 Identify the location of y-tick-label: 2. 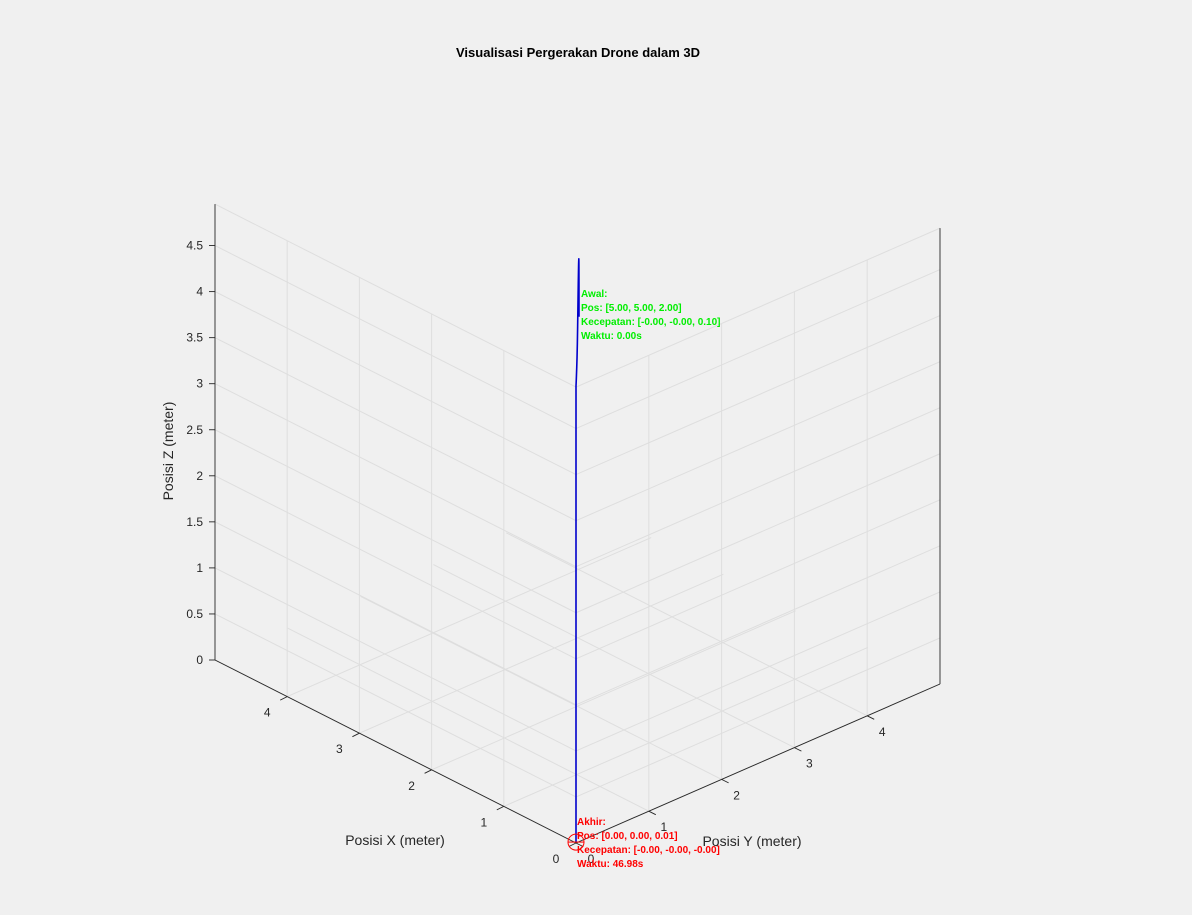
(736, 795).